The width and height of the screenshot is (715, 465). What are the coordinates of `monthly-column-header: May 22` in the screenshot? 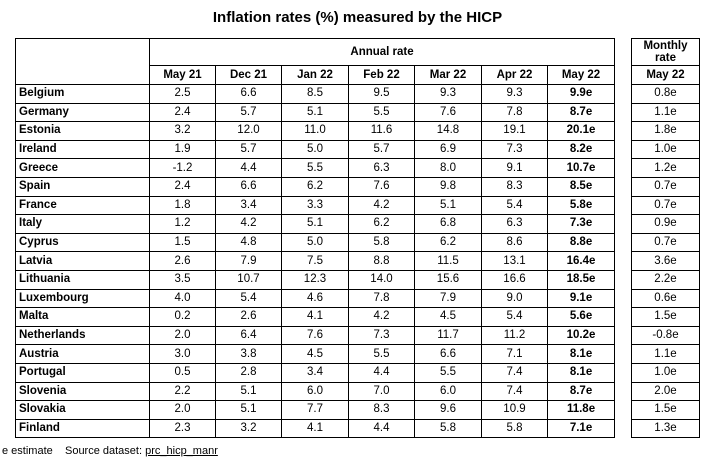 It's located at (665, 75).